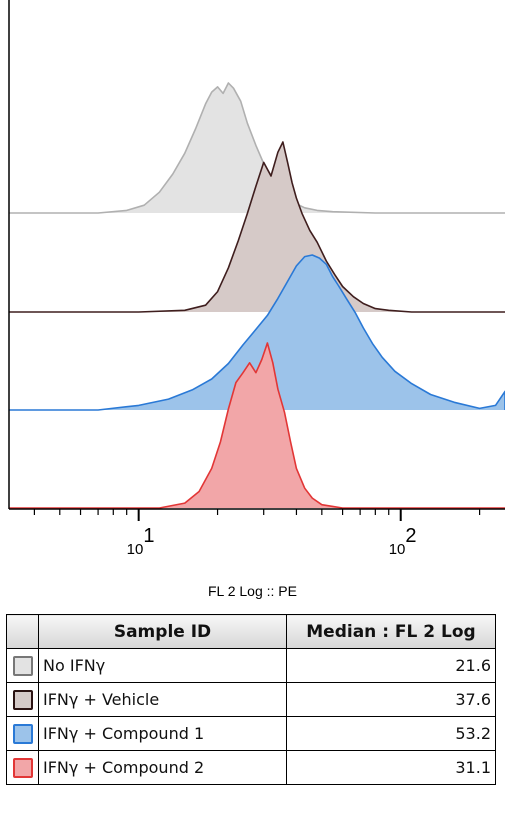  I want to click on table-row: IFNγ + Compound 2 31.1, so click(251, 767).